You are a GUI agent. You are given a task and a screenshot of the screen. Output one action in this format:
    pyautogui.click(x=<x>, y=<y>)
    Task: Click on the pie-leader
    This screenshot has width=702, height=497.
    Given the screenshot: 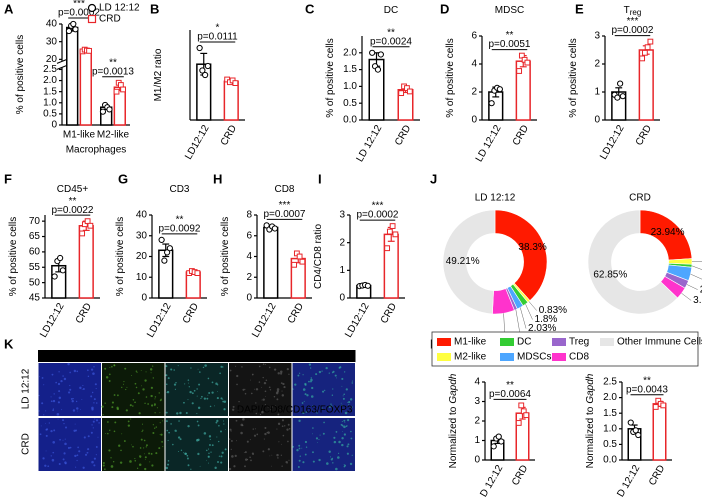 What is the action you would take?
    pyautogui.click(x=696, y=276)
    